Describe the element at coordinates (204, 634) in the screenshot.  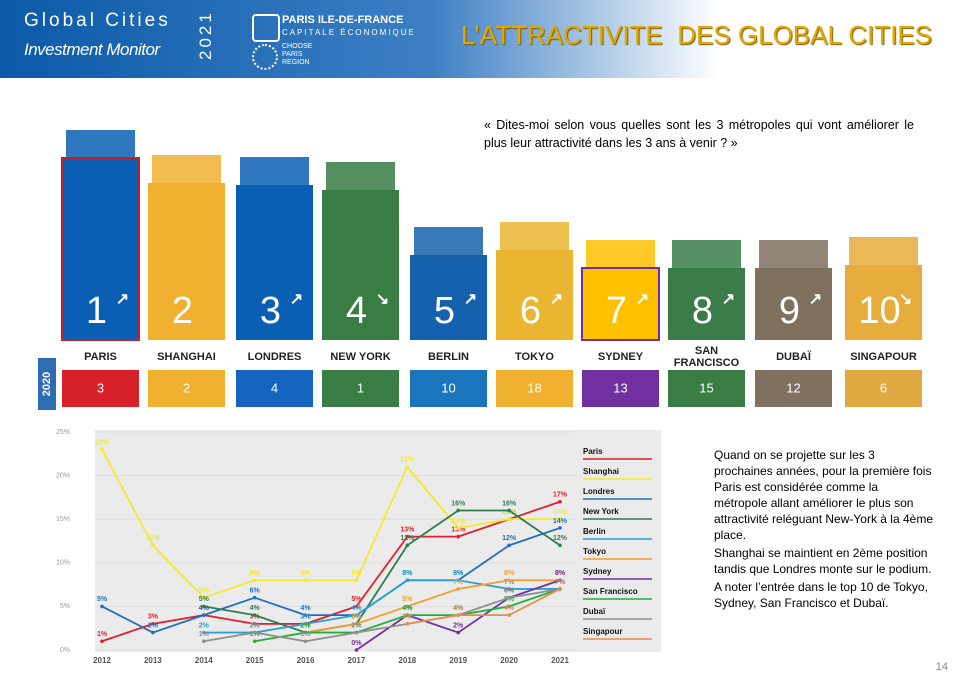
I see `data-label: 1%` at that location.